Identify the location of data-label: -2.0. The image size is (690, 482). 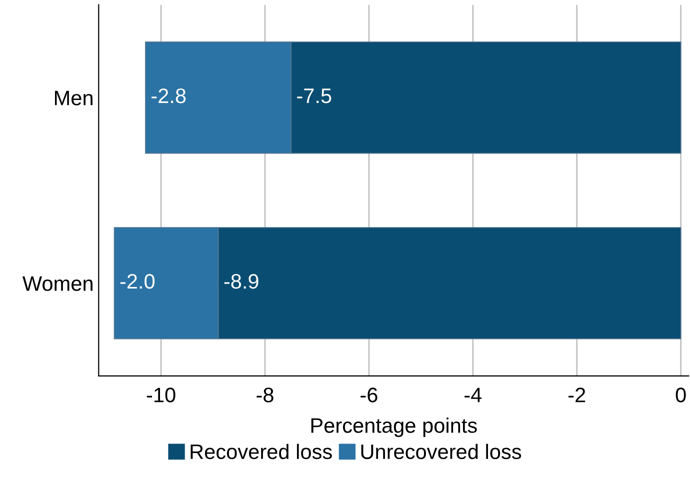
(137, 281).